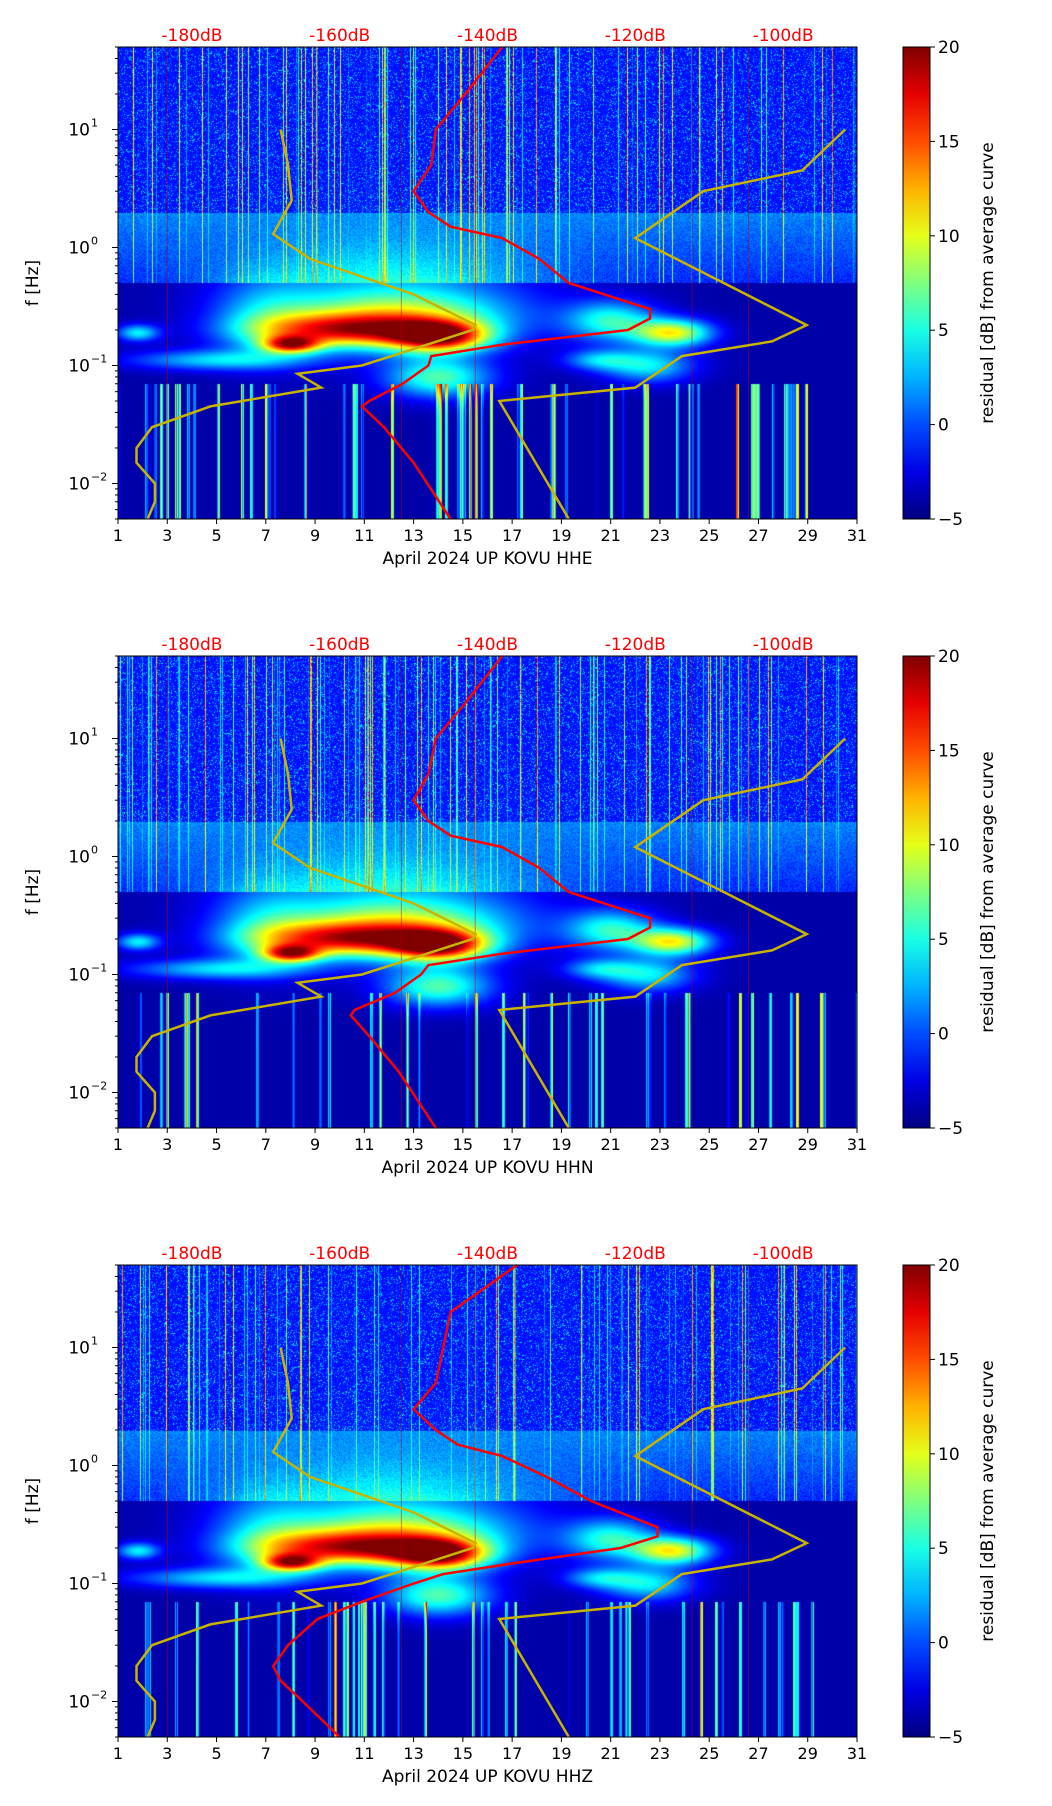  Describe the element at coordinates (463, 1753) in the screenshot. I see `x-tick-label: 15` at that location.